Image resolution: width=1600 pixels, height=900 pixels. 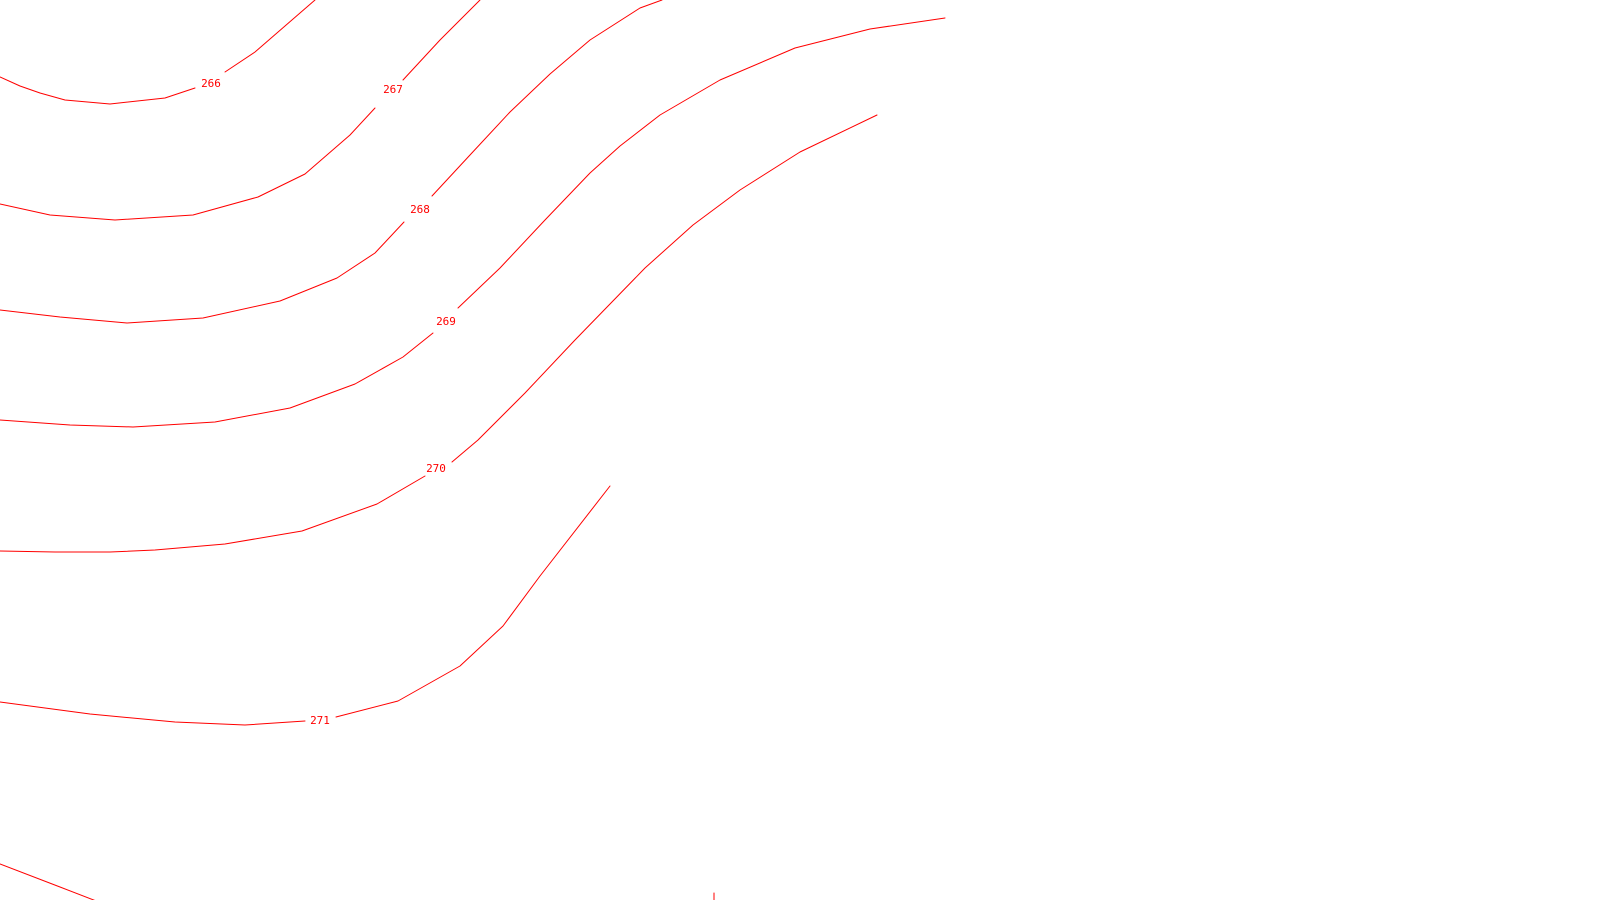 I want to click on contour-line-266-b, so click(x=270, y=36).